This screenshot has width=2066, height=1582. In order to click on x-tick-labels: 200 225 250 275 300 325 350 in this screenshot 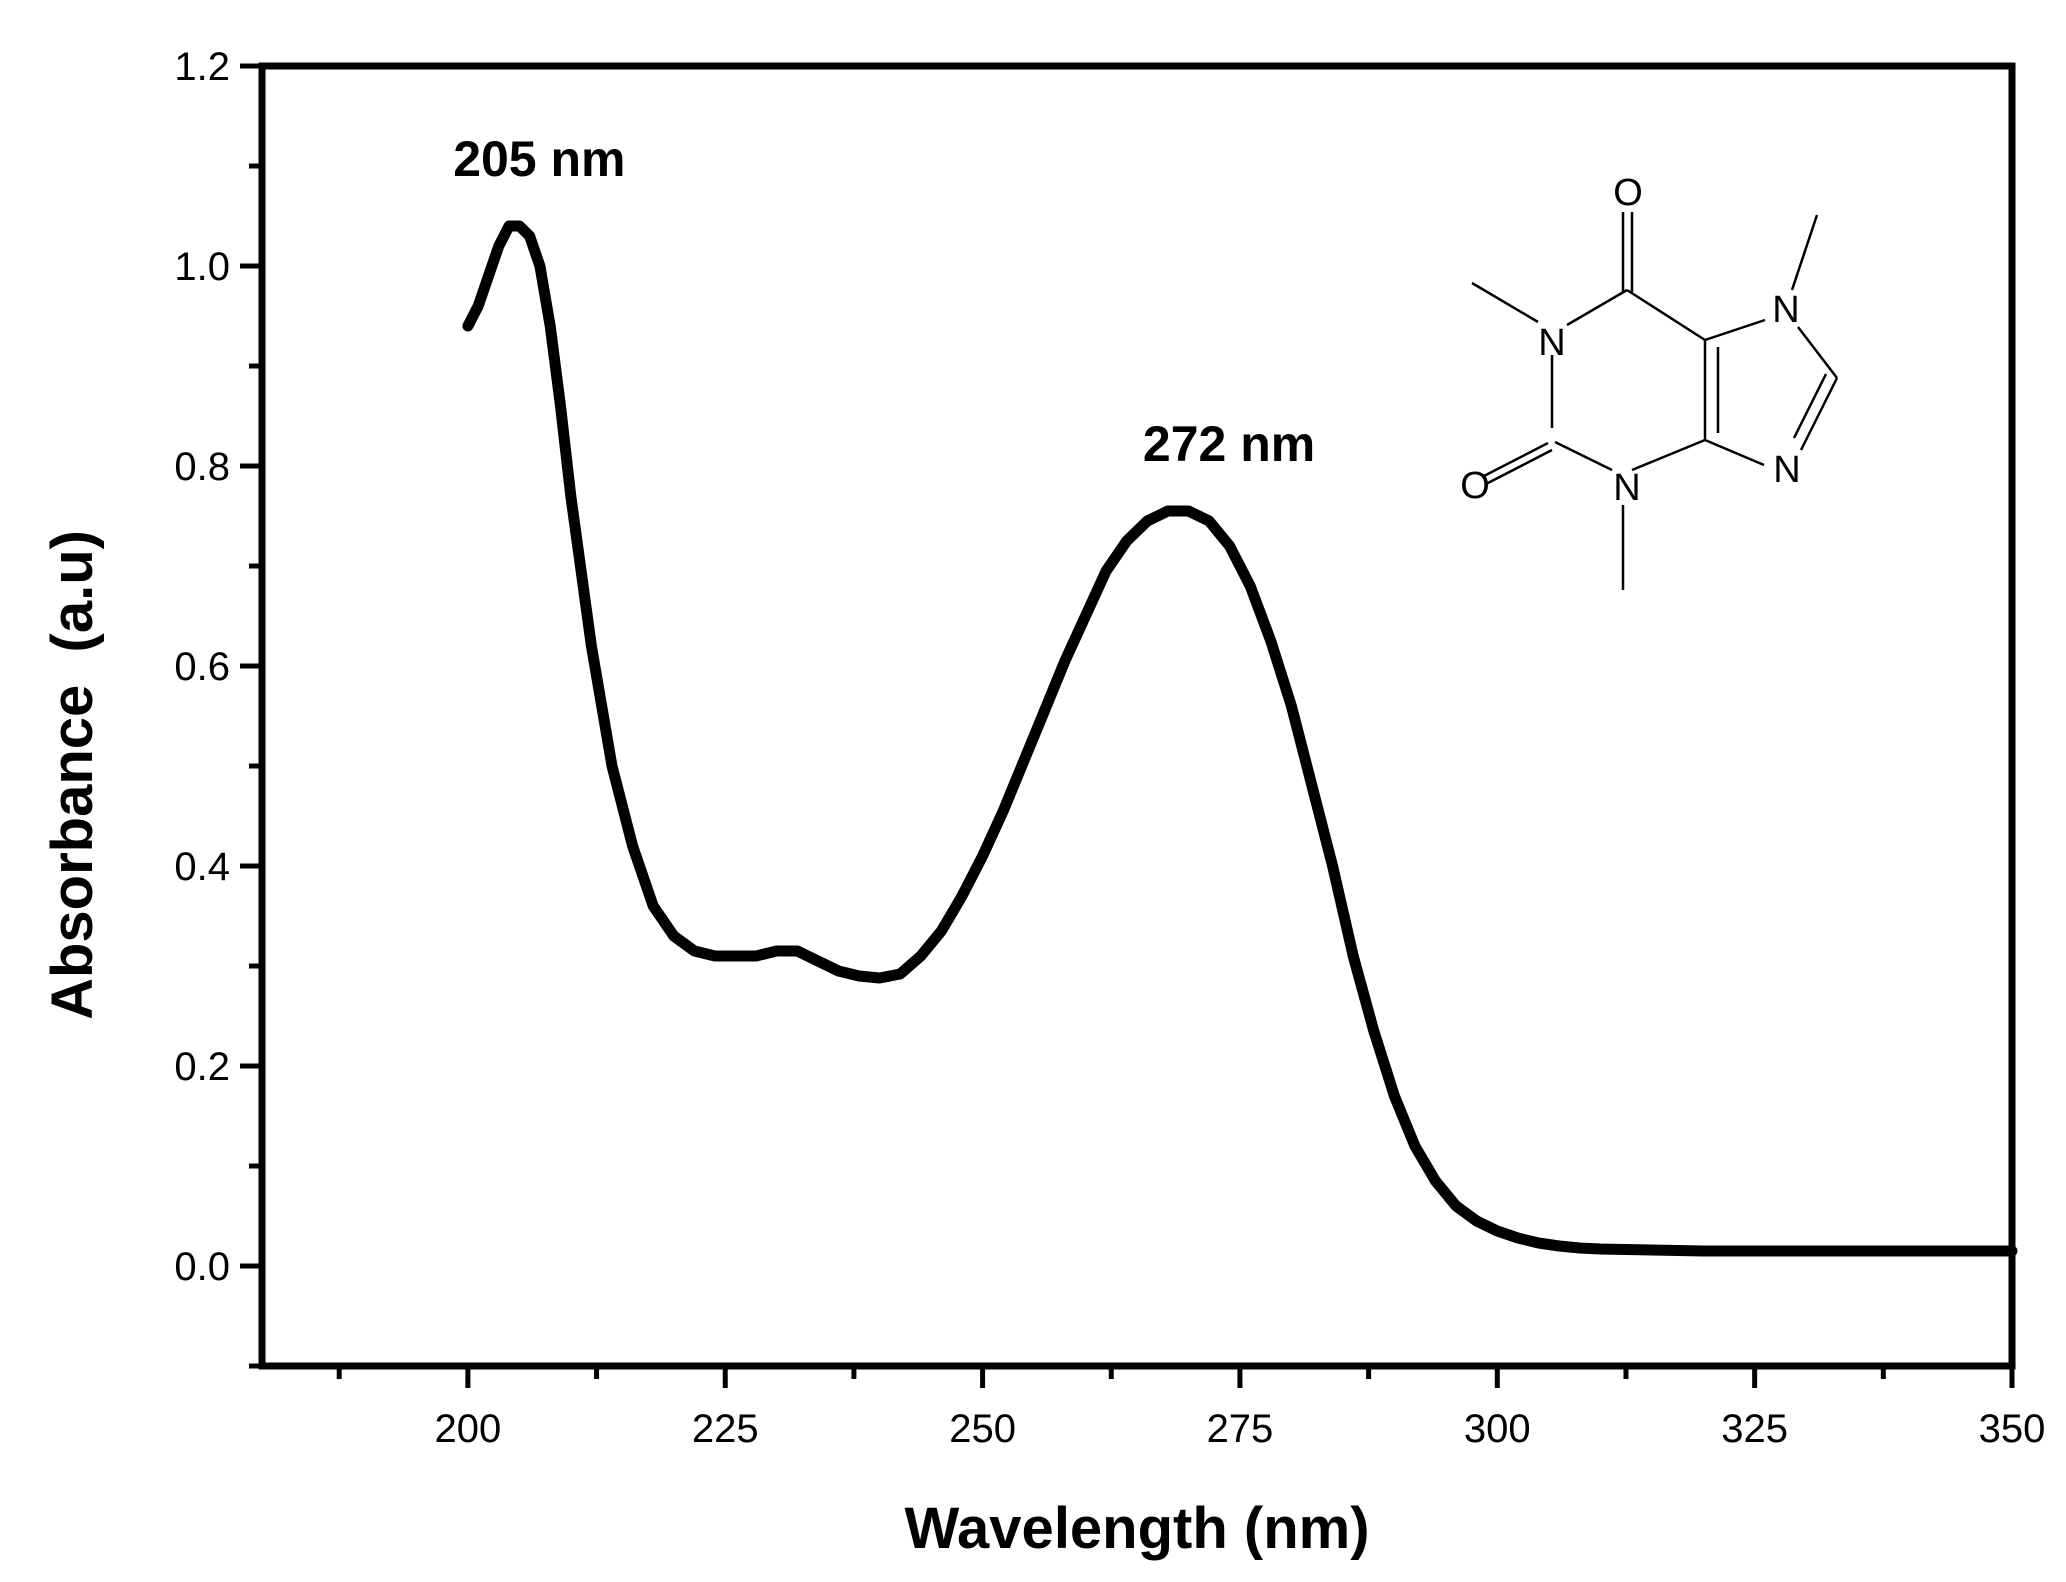, I will do `click(1240, 1429)`.